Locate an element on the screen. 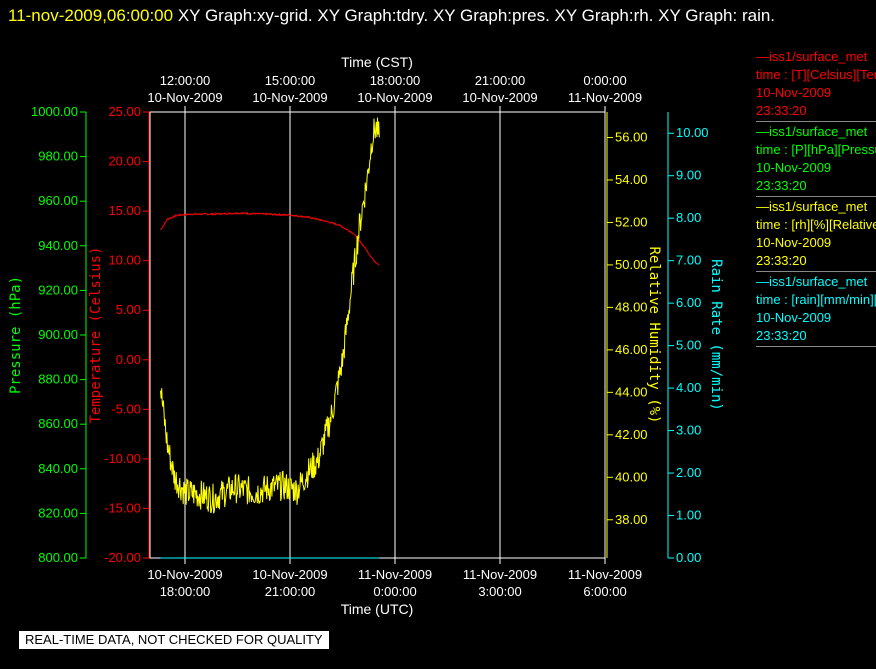 The width and height of the screenshot is (876, 669). rh-tick-label: 42.00 is located at coordinates (631, 434).